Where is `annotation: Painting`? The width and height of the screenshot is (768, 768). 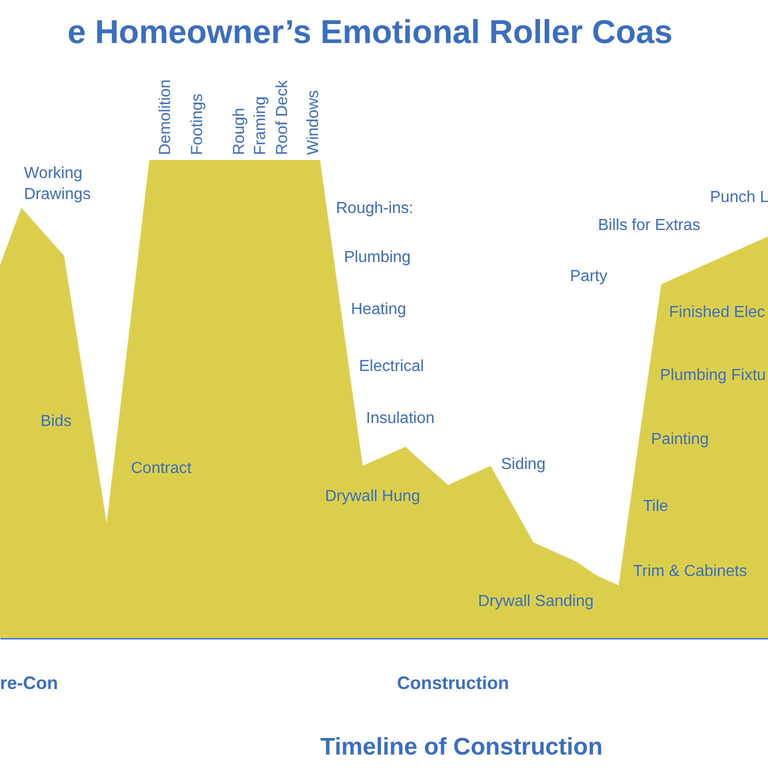
annotation: Painting is located at coordinates (680, 439).